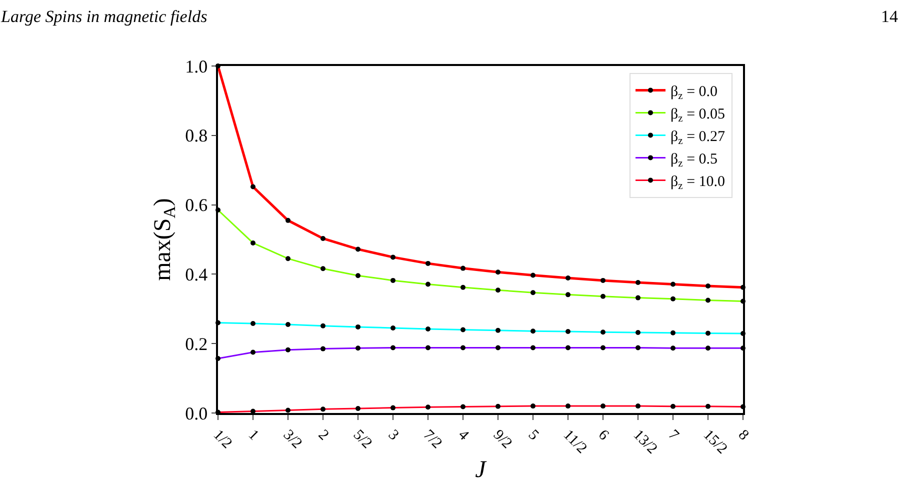  Describe the element at coordinates (393, 435) in the screenshot. I see `x-tick-label: 3` at that location.